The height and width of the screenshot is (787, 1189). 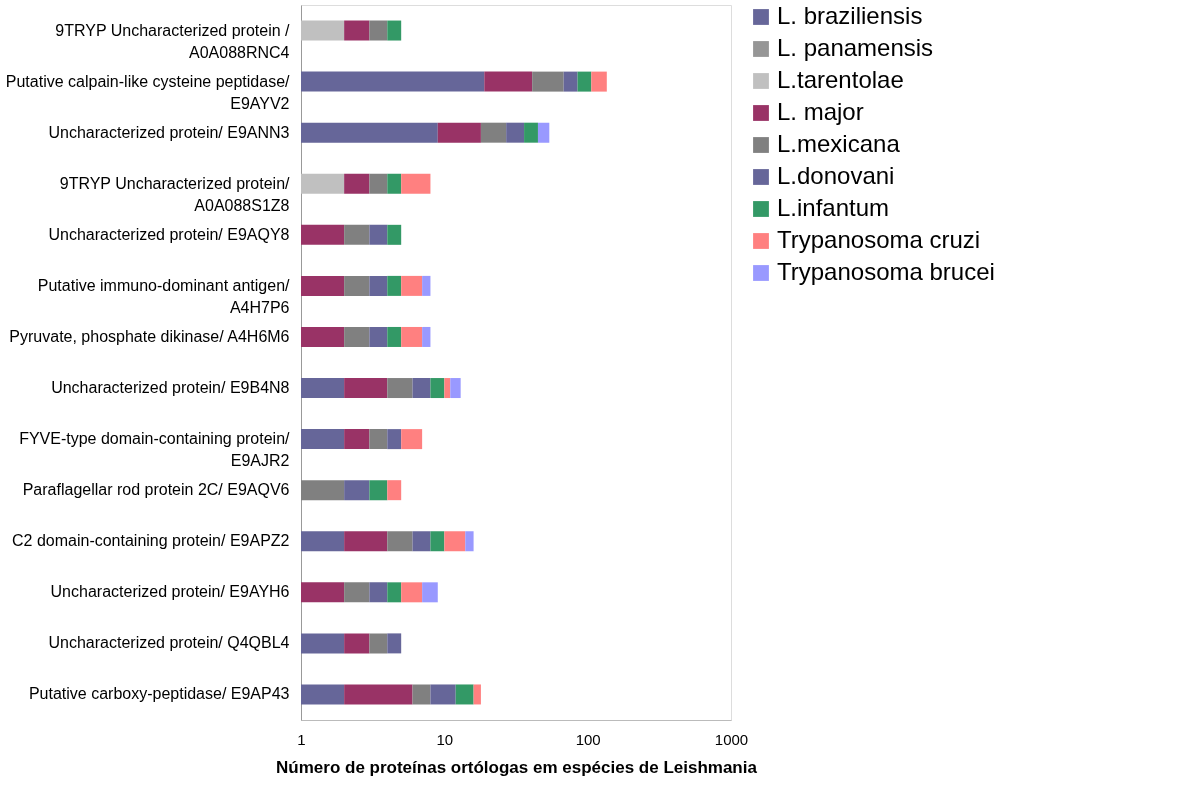 What do you see at coordinates (169, 234) in the screenshot?
I see `y-tick-label: Uncharacterized protein/ E9AQY8` at bounding box center [169, 234].